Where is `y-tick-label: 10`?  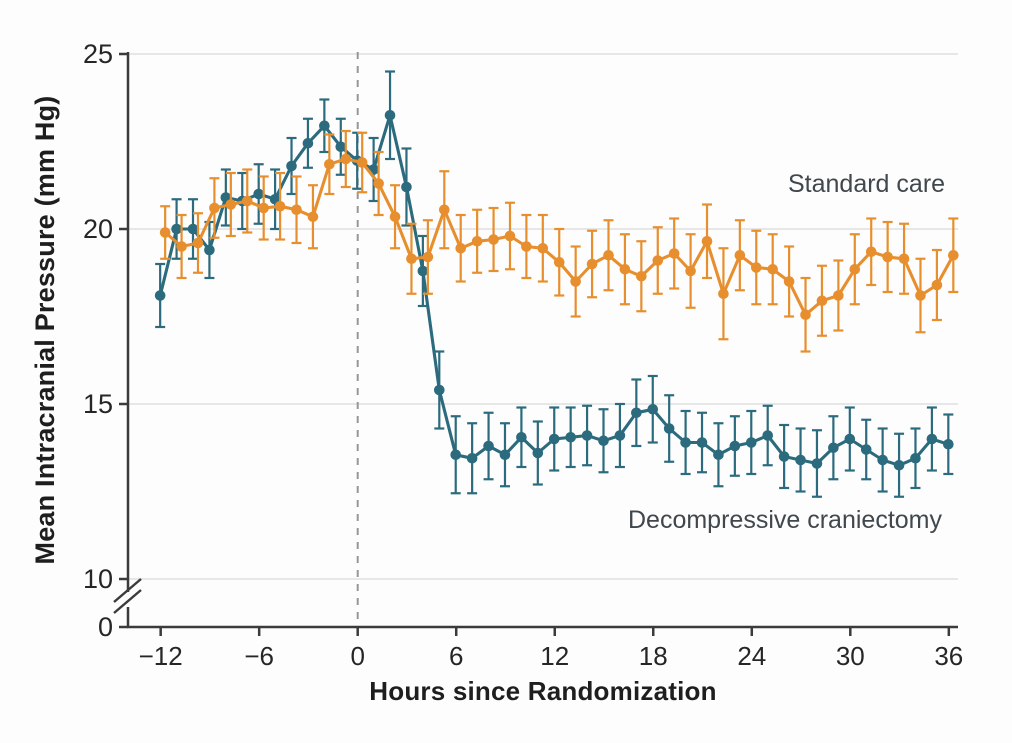 y-tick-label: 10 is located at coordinates (98, 579).